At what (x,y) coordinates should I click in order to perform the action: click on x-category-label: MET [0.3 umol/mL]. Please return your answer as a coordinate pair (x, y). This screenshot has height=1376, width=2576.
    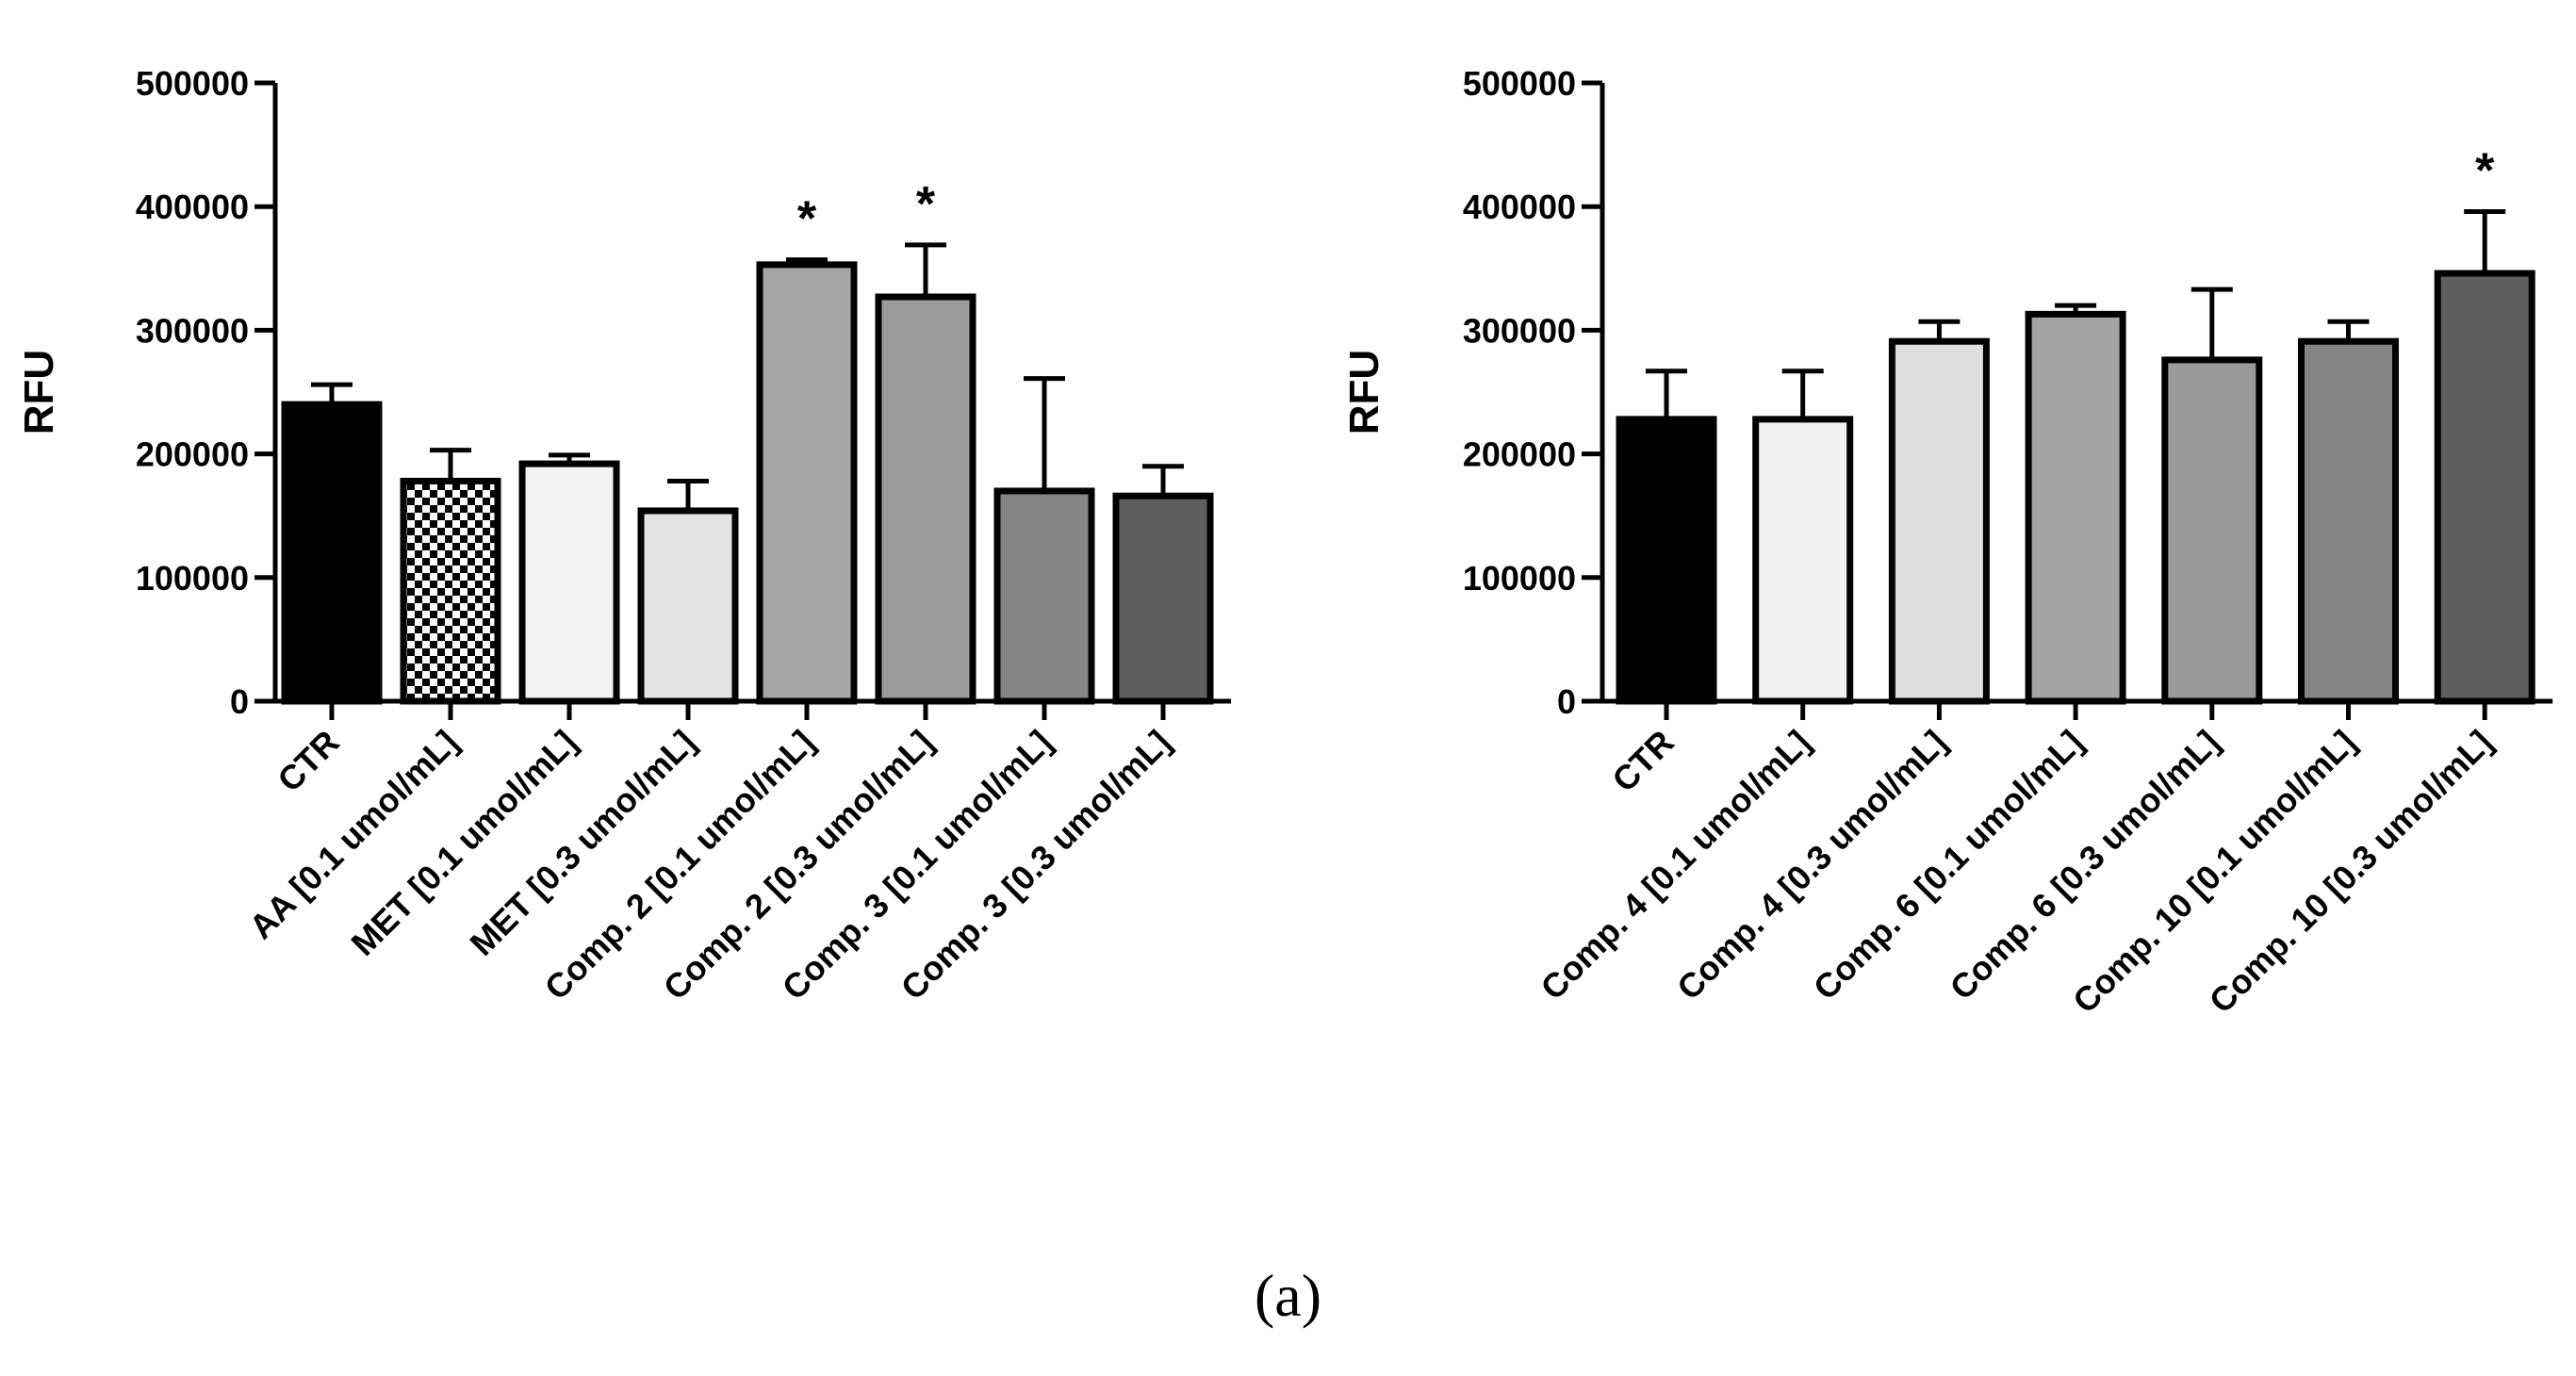
    Looking at the image, I should click on (582, 843).